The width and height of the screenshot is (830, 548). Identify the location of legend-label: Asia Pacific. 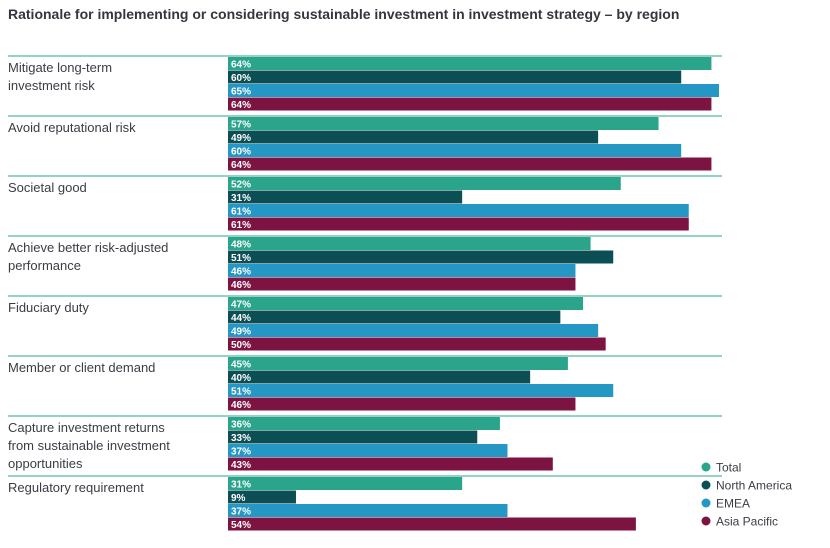
(747, 522).